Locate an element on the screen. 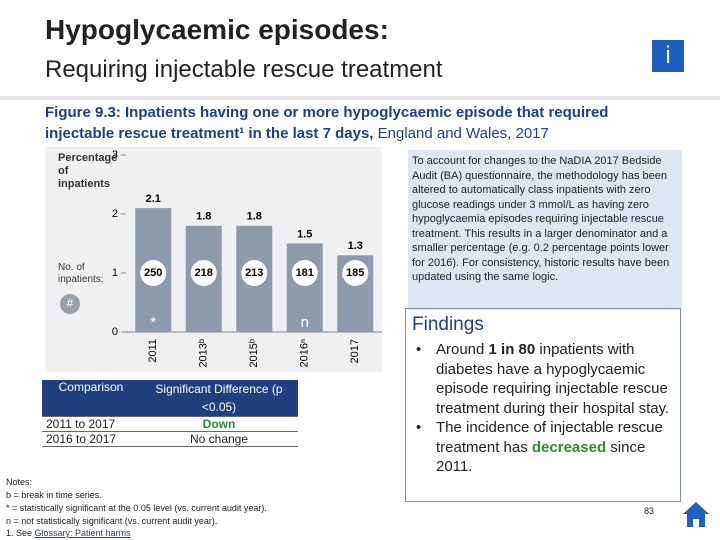  divider is located at coordinates (360, 98).